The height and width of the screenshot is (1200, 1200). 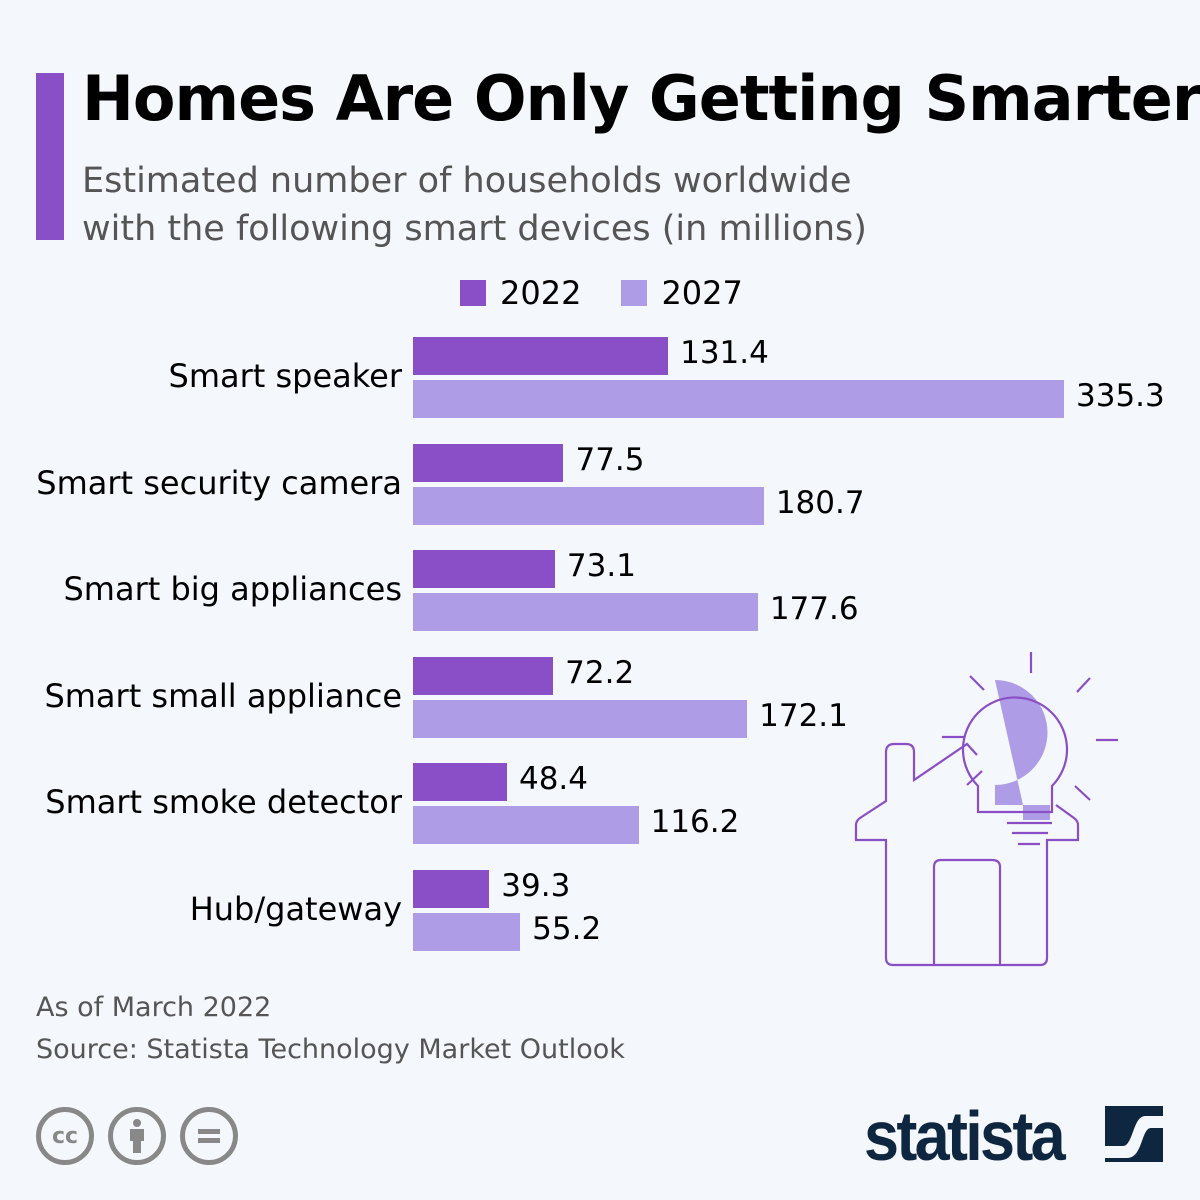 What do you see at coordinates (601, 566) in the screenshot?
I see `data-label: 73.1` at bounding box center [601, 566].